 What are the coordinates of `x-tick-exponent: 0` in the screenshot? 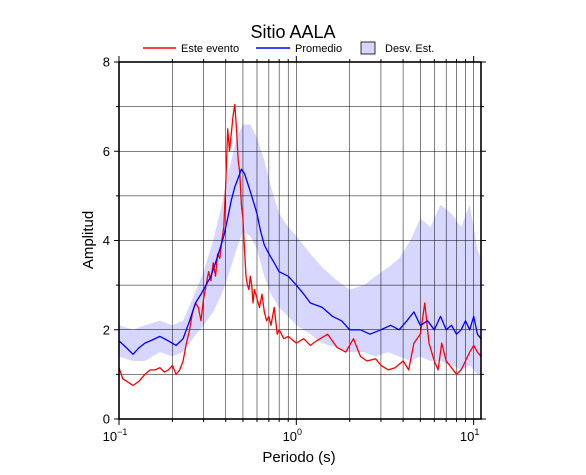 It's located at (299, 432).